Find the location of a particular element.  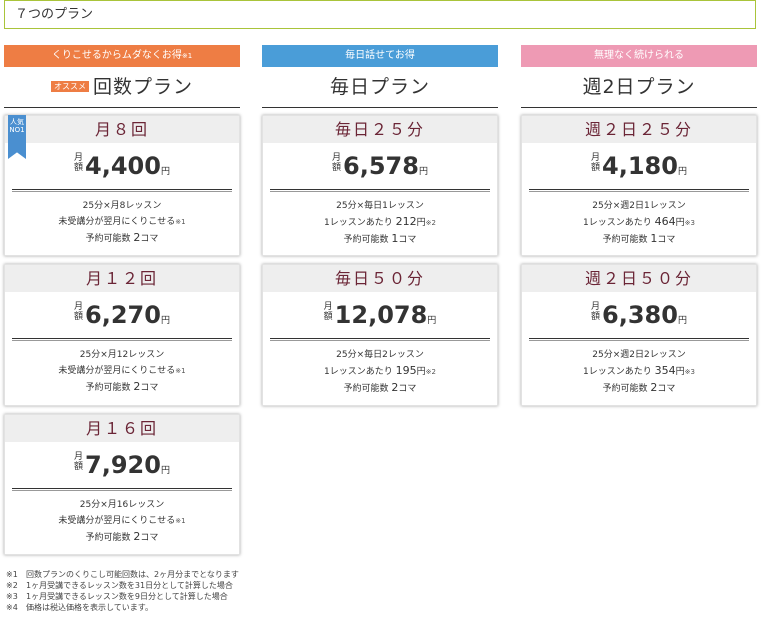

price-amount: 4,400 is located at coordinates (123, 166).